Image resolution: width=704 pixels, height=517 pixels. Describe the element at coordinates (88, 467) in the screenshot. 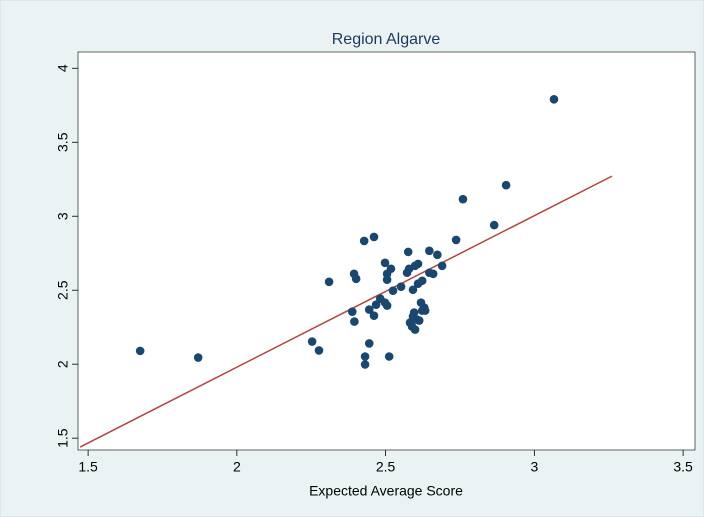

I see `x-tick-label: 1.5` at that location.